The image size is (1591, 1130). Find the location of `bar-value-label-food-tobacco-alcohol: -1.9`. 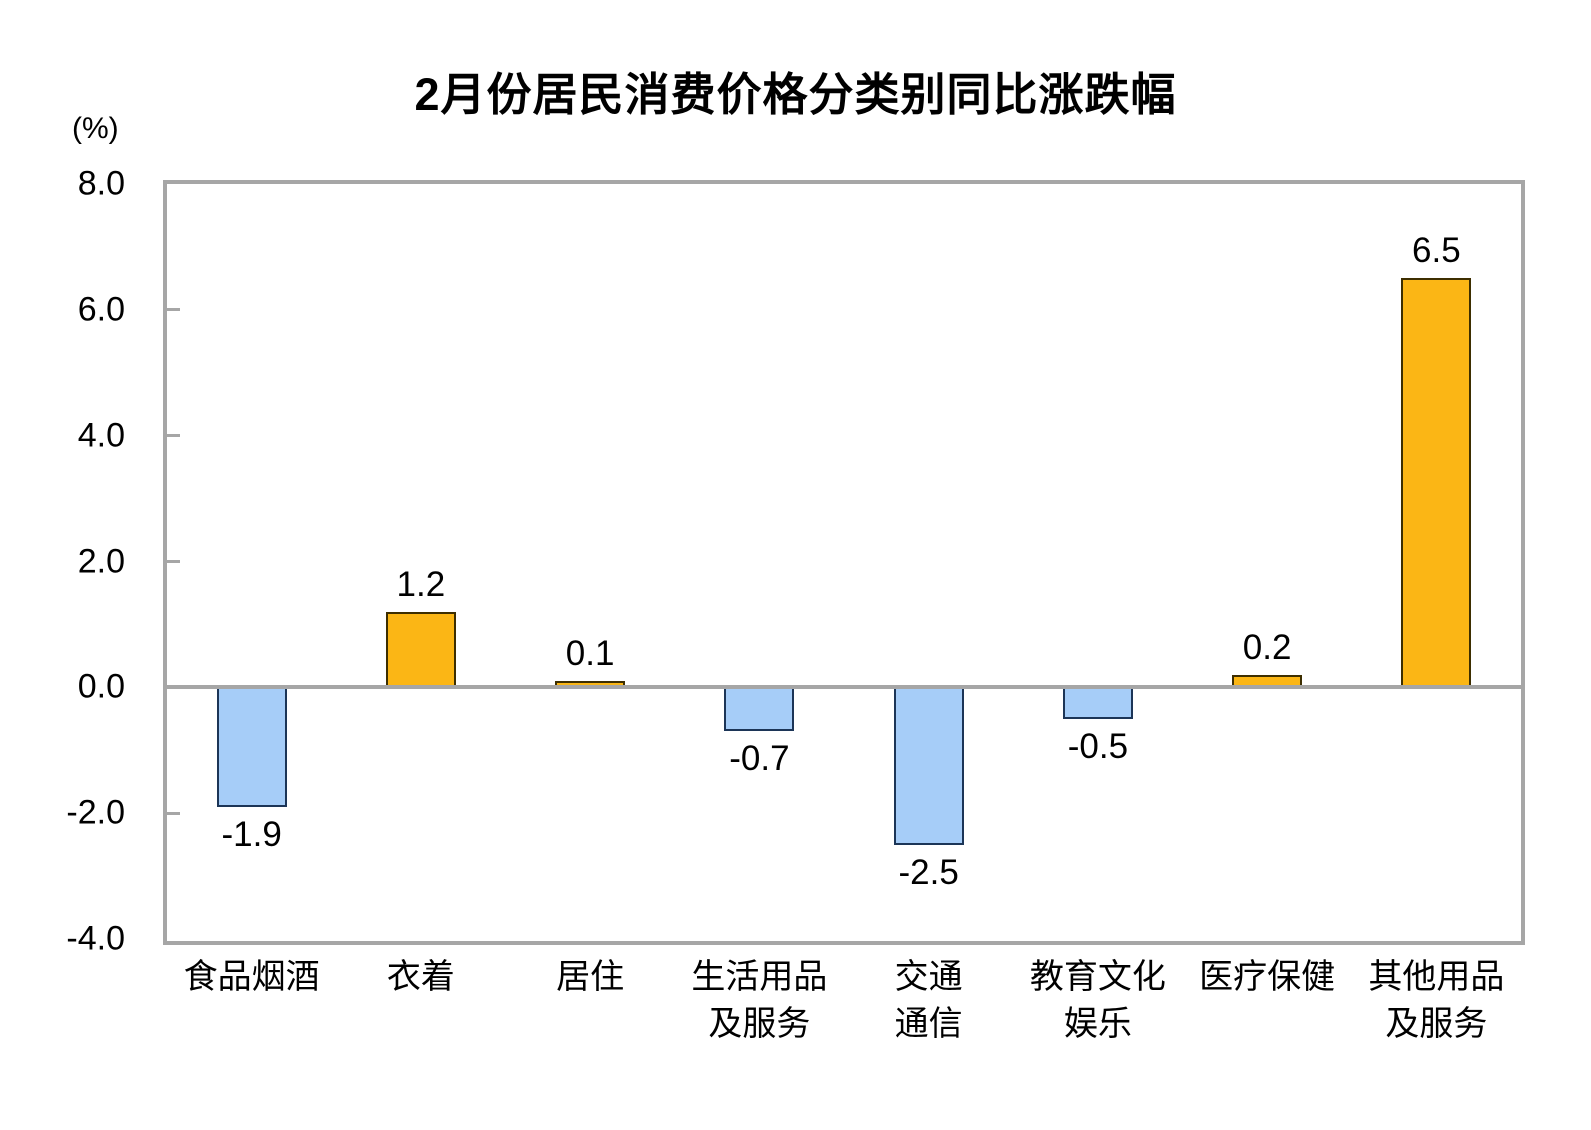

bar-value-label-food-tobacco-alcohol: -1.9 is located at coordinates (251, 834).